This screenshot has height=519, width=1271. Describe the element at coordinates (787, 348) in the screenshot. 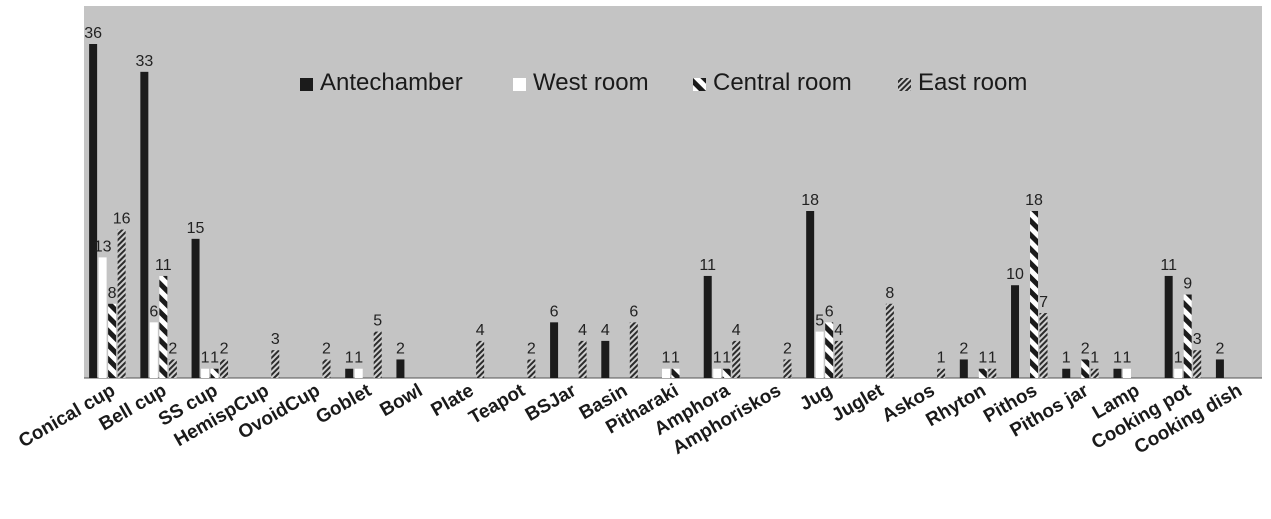

I see `data-label-east-room-amphoriskos: 2` at that location.